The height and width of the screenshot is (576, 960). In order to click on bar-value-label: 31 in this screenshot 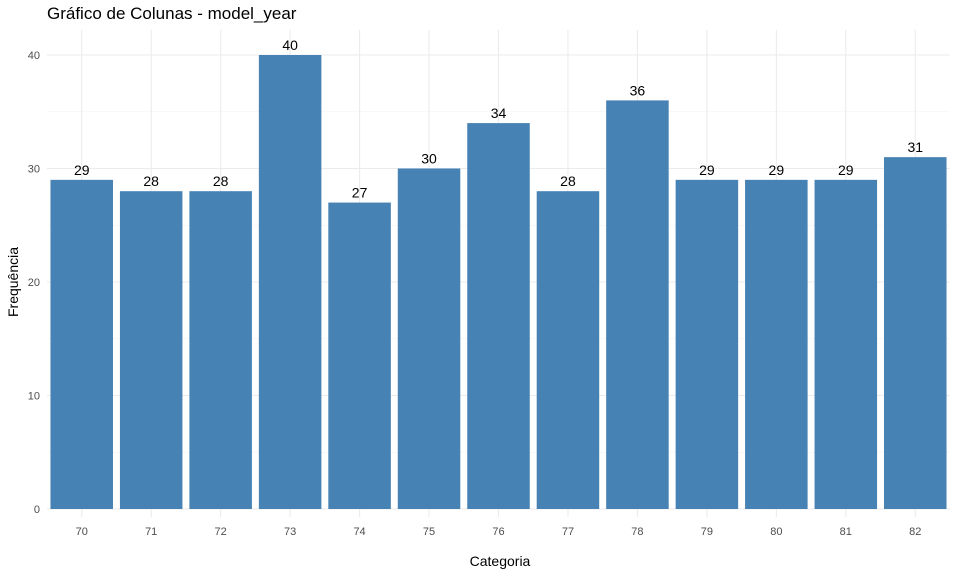, I will do `click(915, 147)`.